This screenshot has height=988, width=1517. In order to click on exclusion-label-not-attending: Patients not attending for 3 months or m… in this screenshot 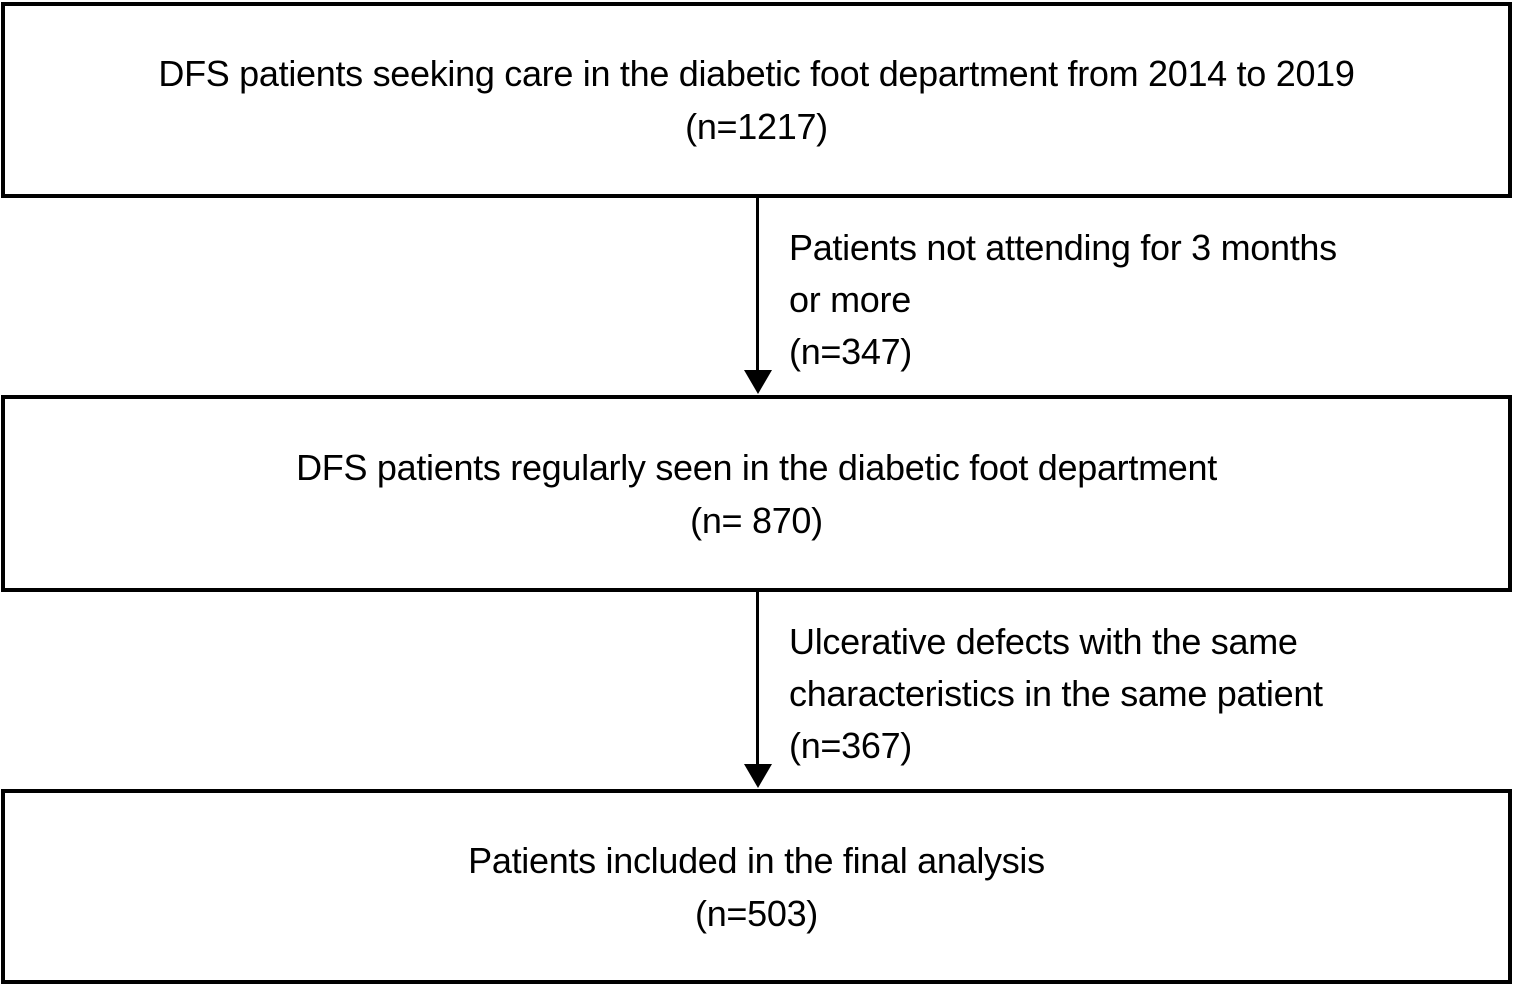, I will do `click(1063, 300)`.